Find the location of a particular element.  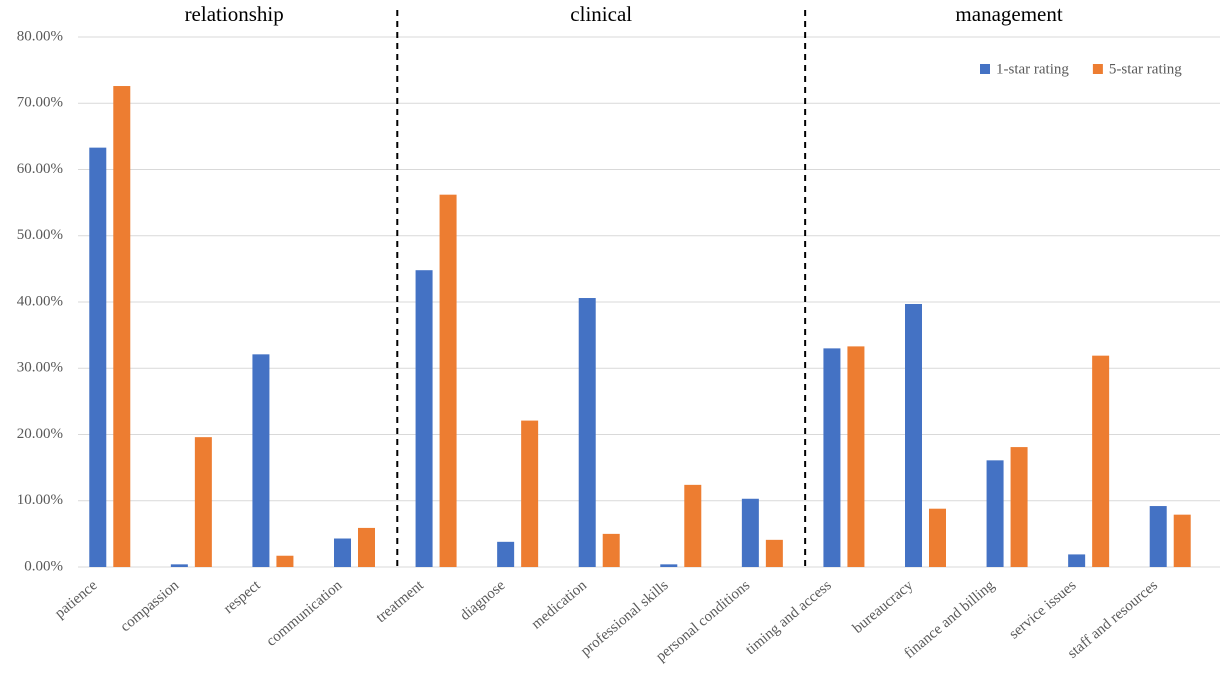

x-tick-label: service issues is located at coordinates (1042, 609).